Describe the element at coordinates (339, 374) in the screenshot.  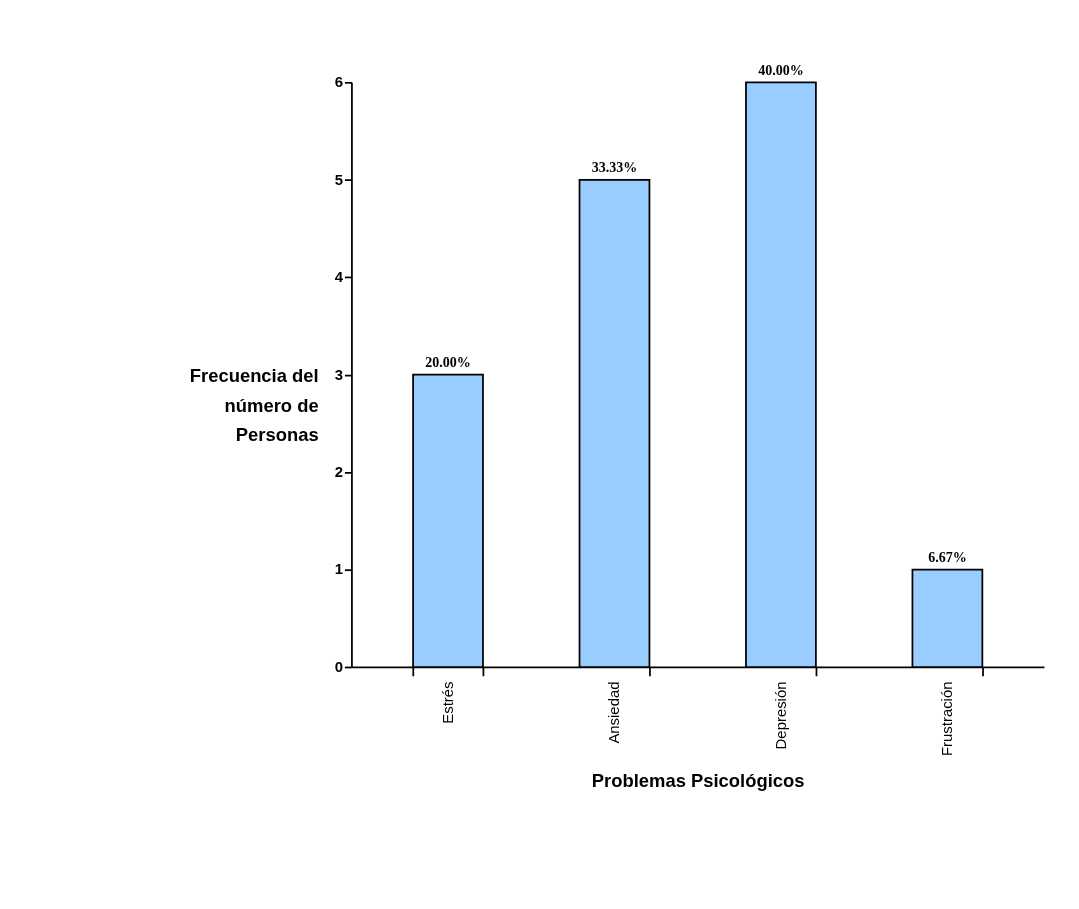
I see `y-tick-label: 3` at that location.